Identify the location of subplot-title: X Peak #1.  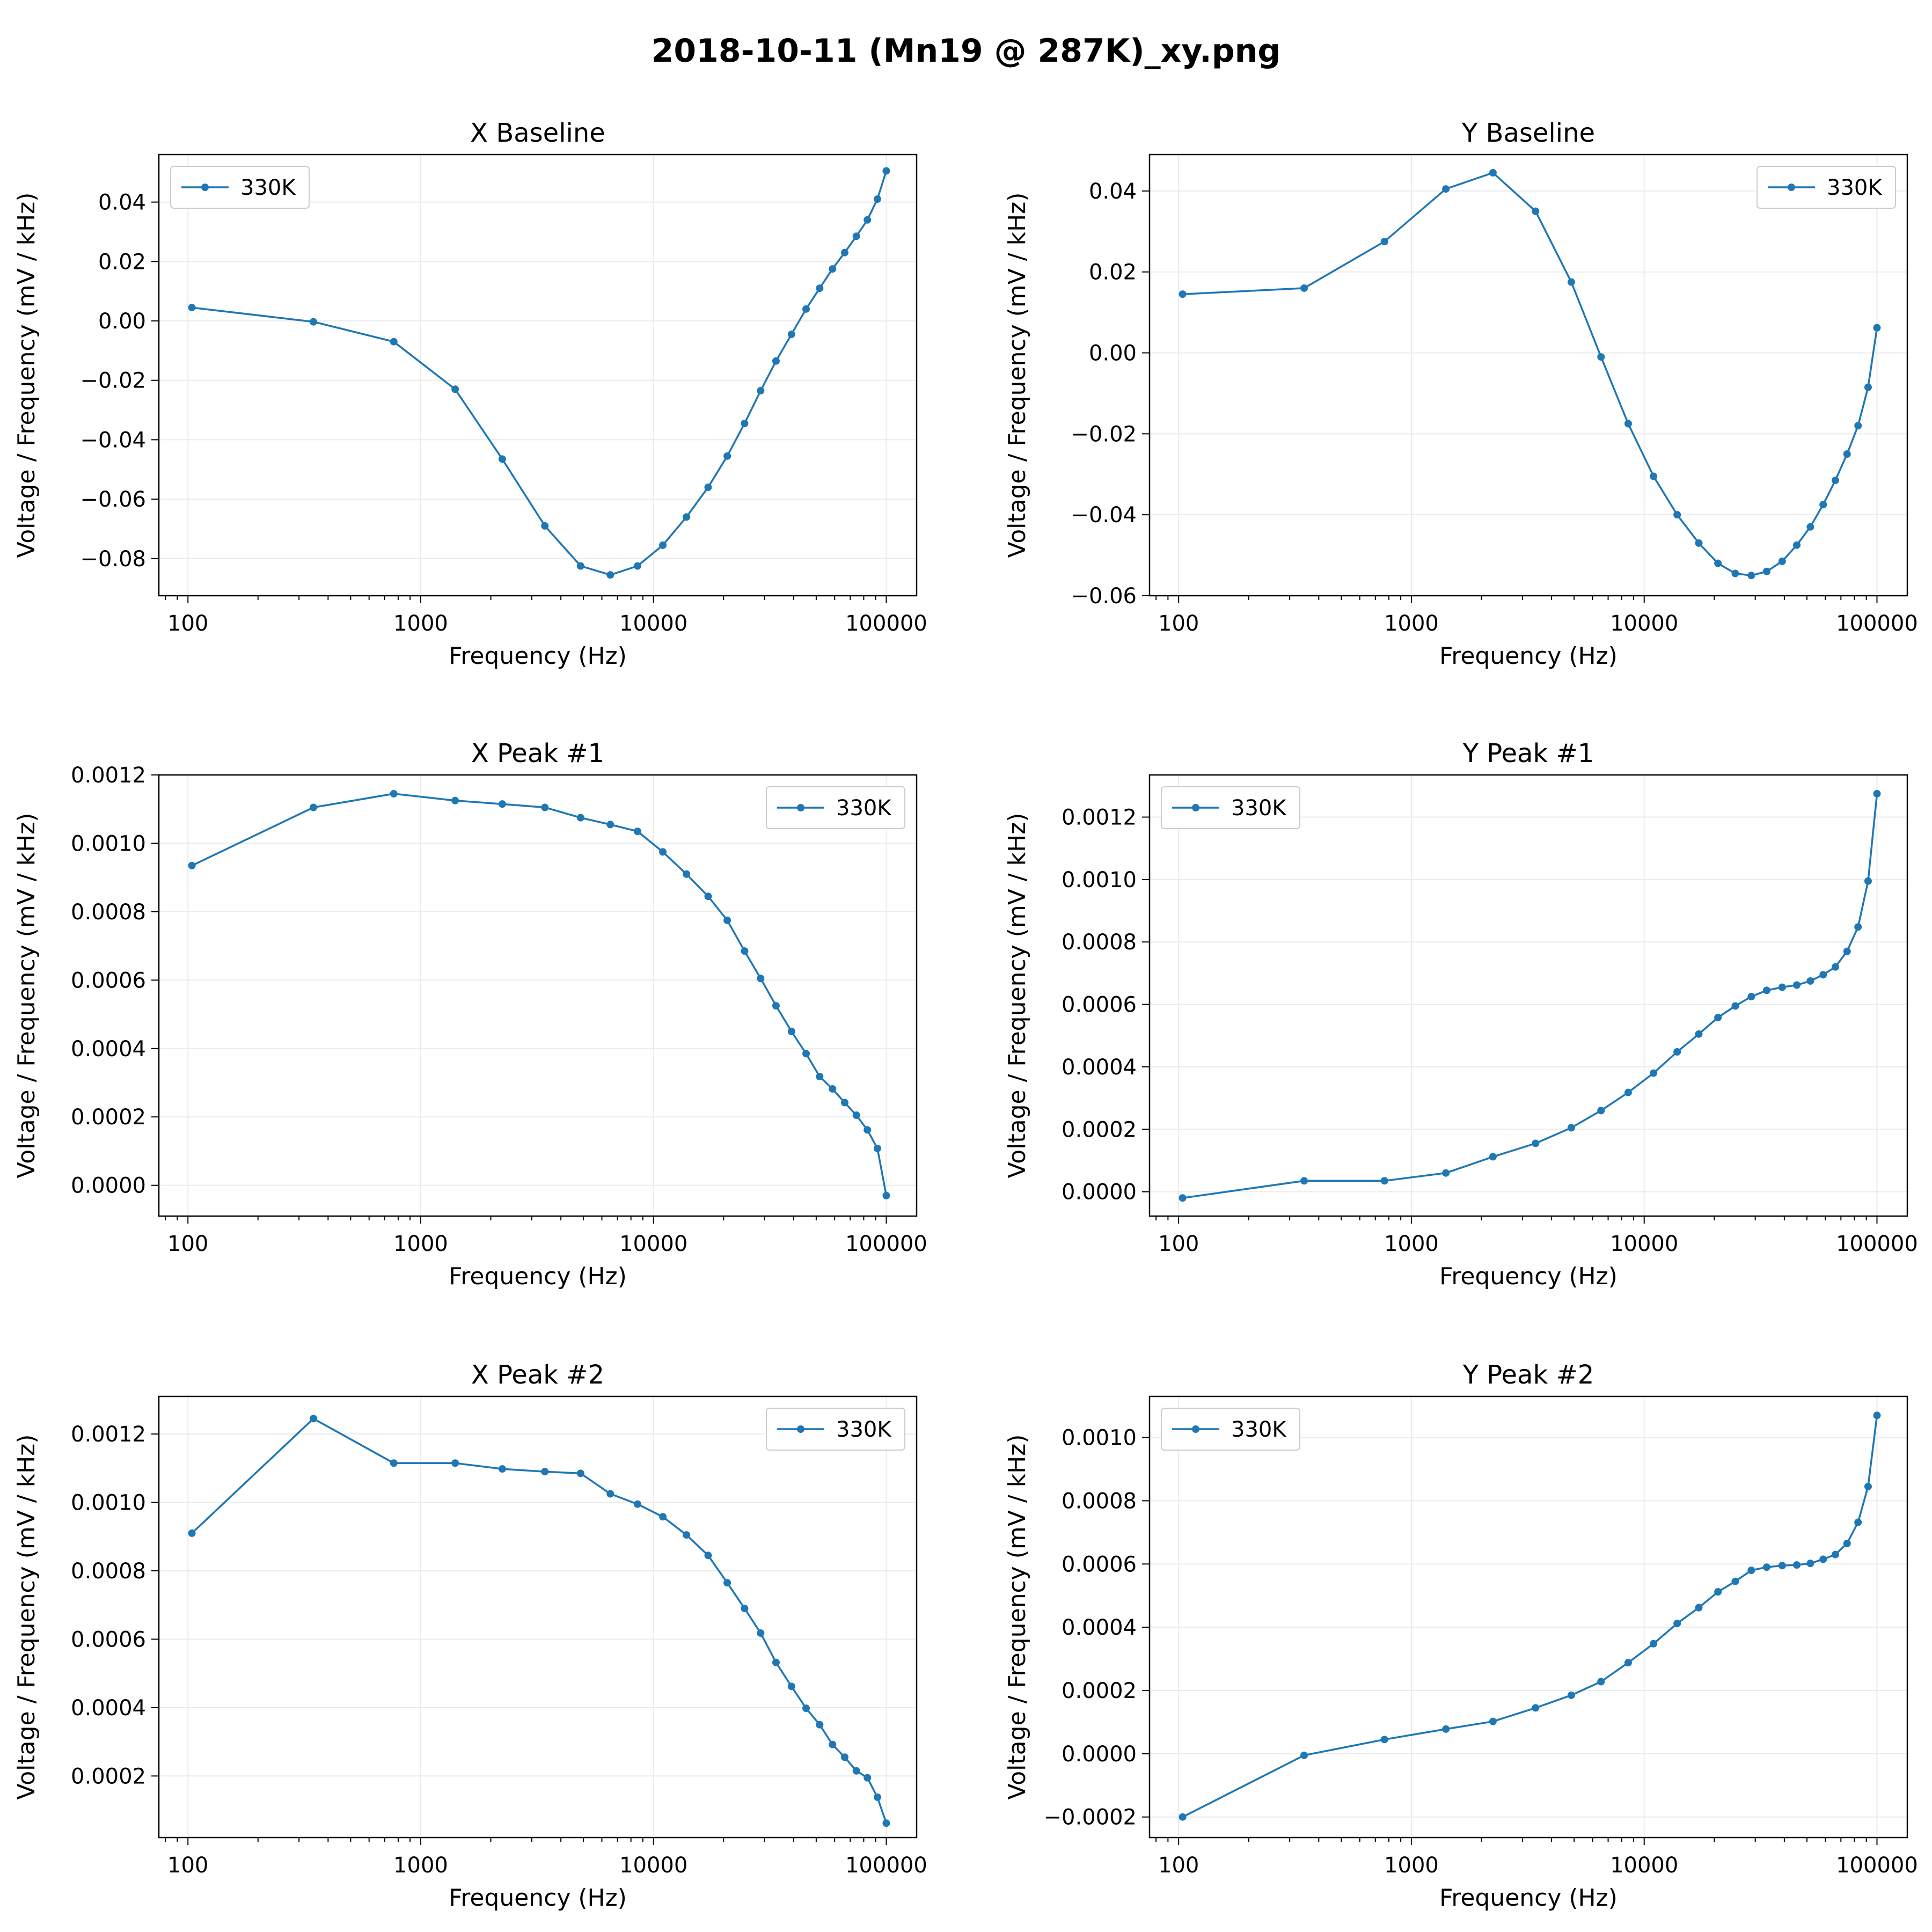
(537, 753).